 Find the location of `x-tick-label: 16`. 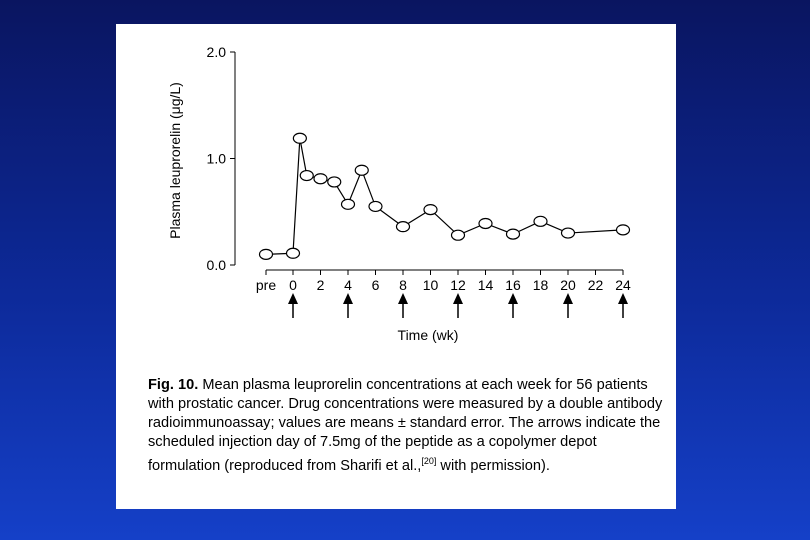

x-tick-label: 16 is located at coordinates (513, 285).